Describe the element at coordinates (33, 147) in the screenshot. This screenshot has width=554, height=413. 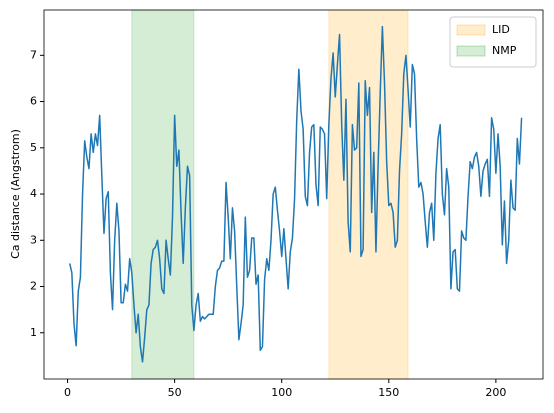
I see `y-tick-label: 5` at that location.